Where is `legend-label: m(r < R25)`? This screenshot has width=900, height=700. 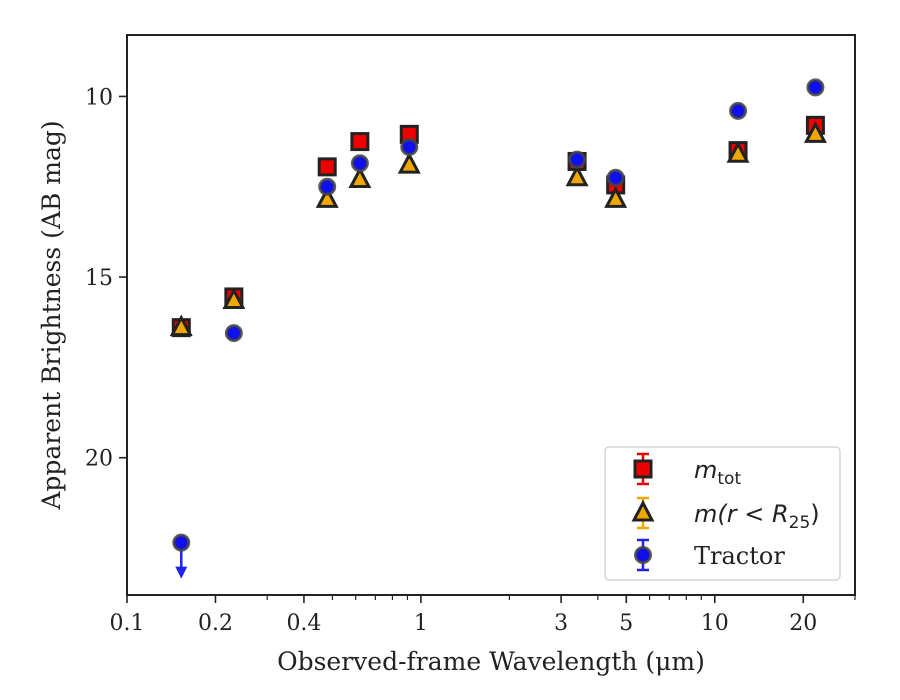 legend-label: m(r < R25) is located at coordinates (757, 516).